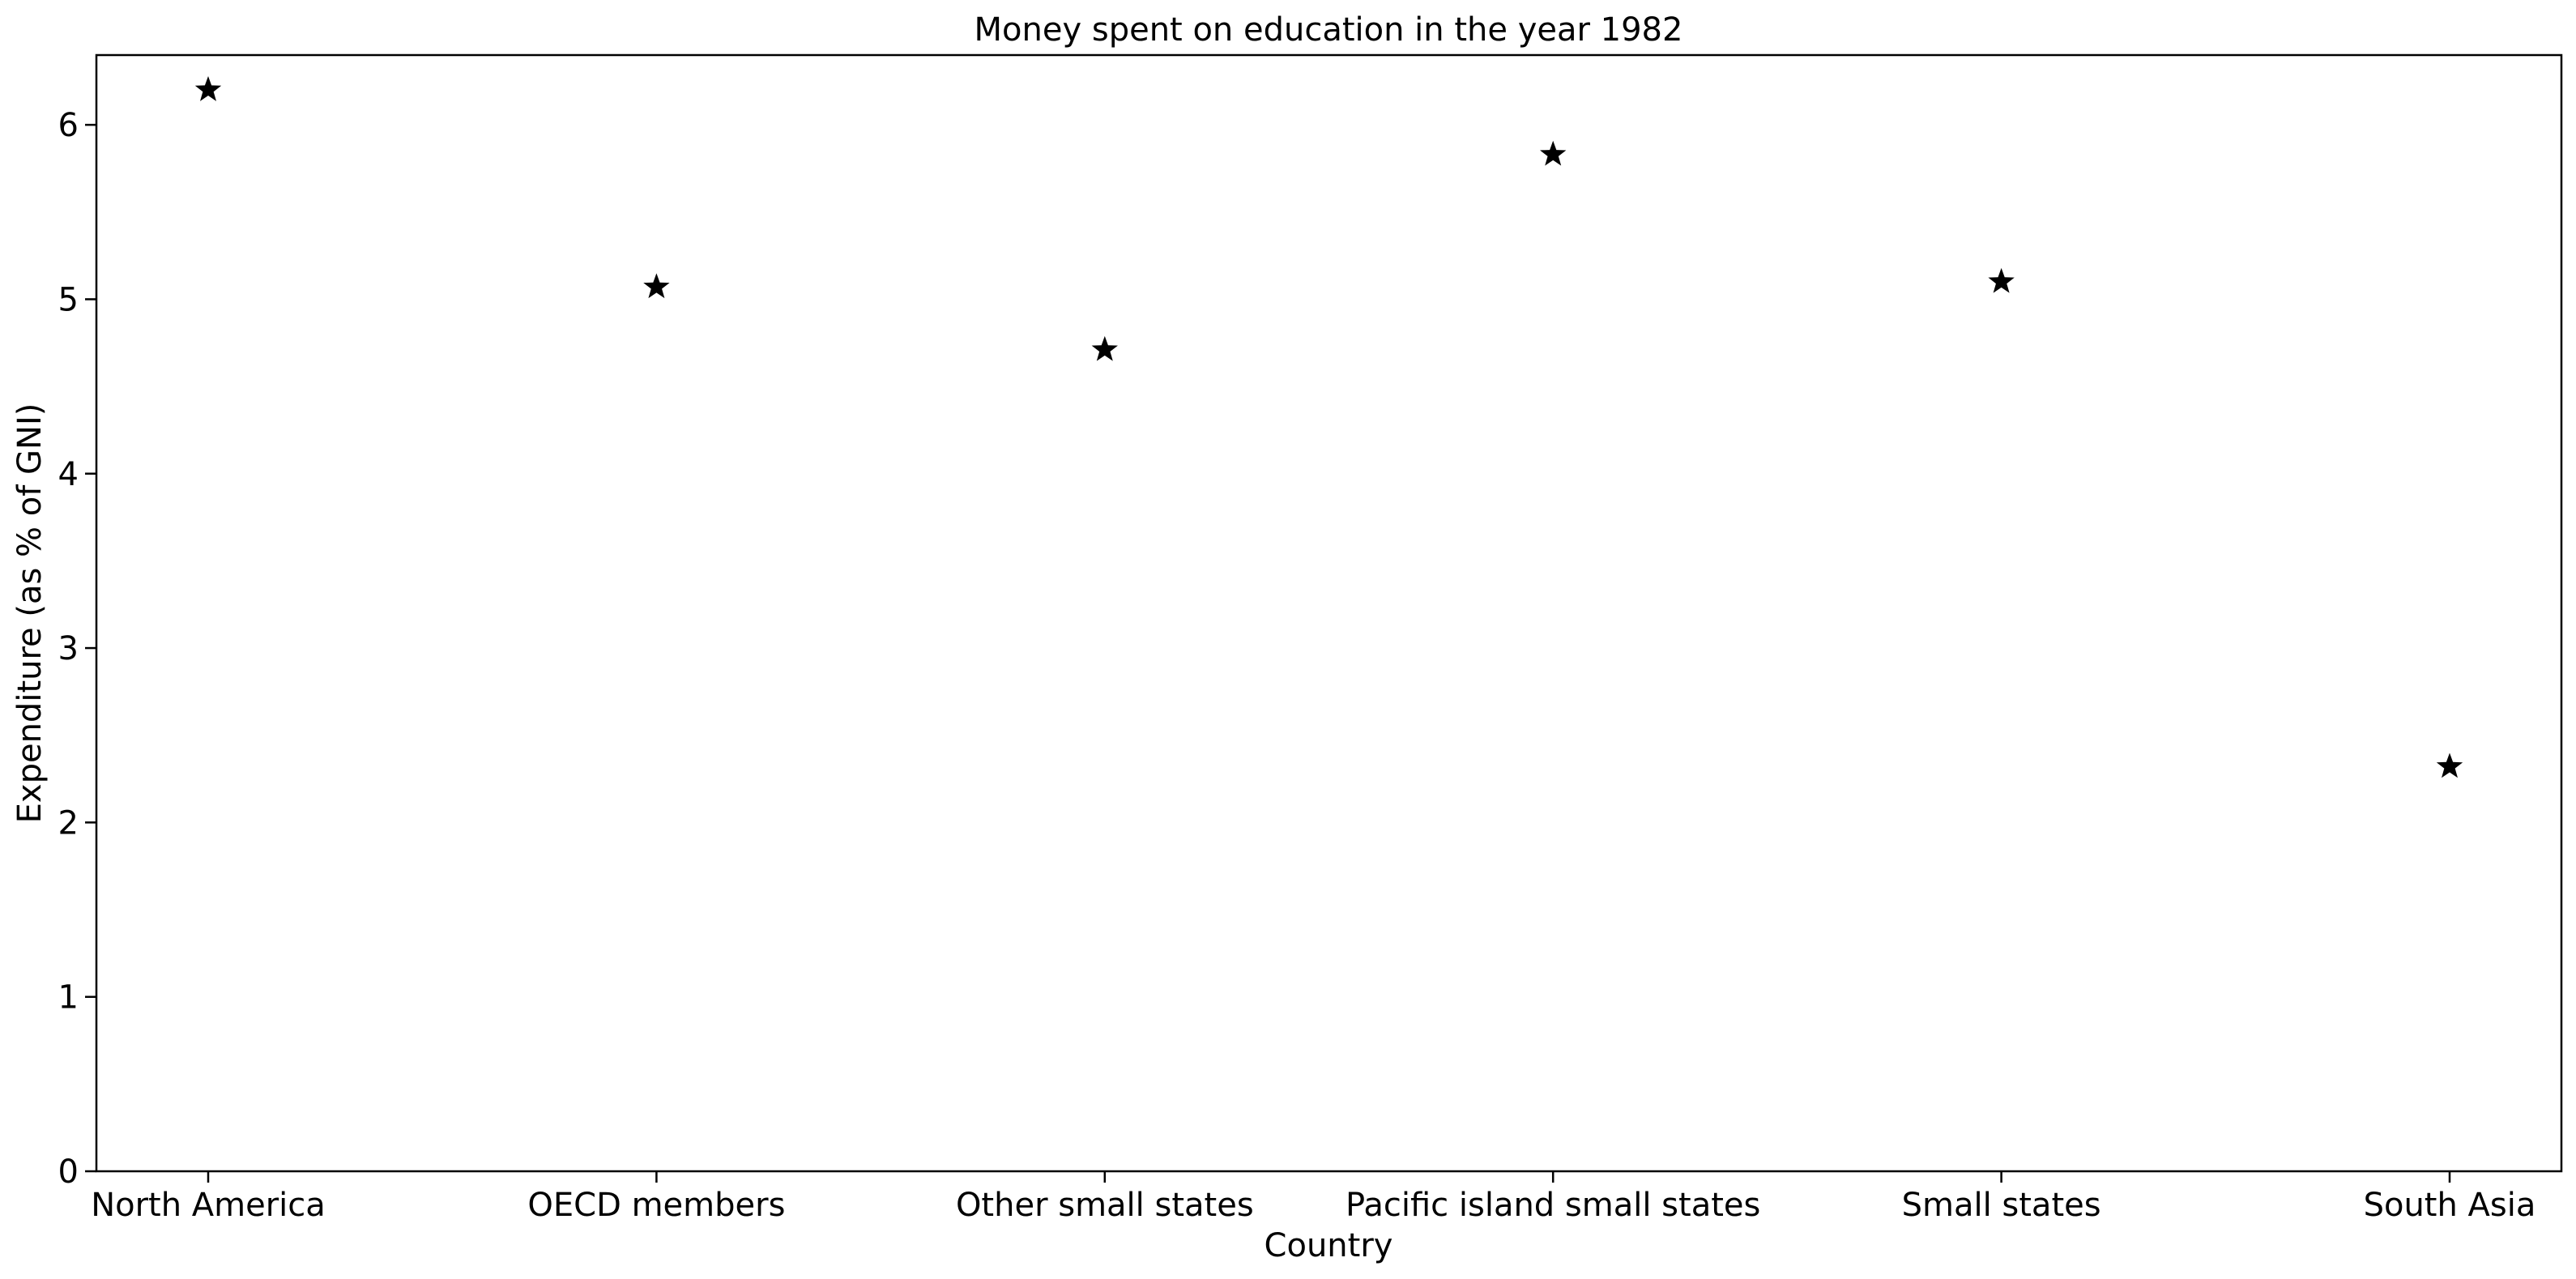 The image size is (2576, 1279). I want to click on y-axis-ticks: 0 1 2 3 4 5 6, so click(77, 649).